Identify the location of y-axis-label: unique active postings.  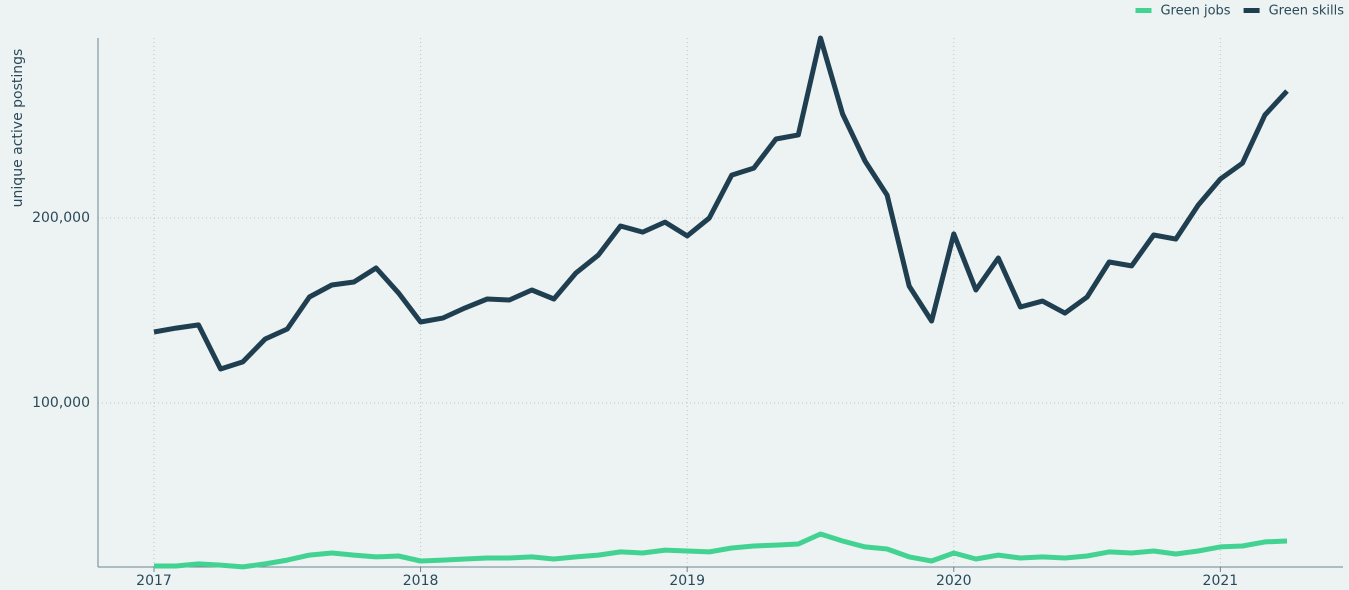
(18, 128).